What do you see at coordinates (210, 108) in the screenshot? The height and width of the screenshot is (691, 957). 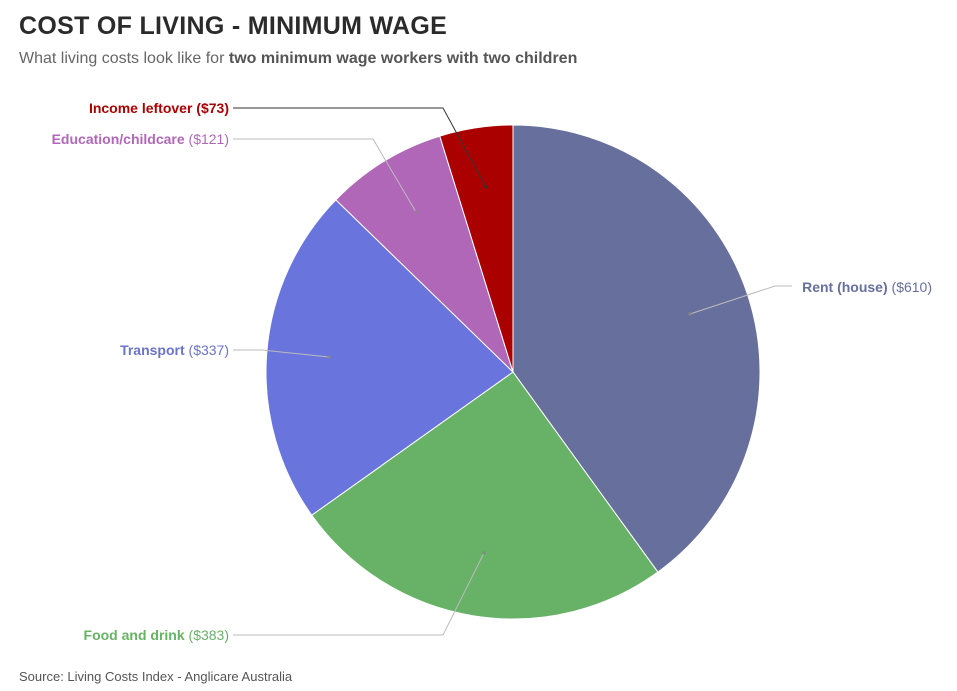 I see `slice-label-value: ($73)` at bounding box center [210, 108].